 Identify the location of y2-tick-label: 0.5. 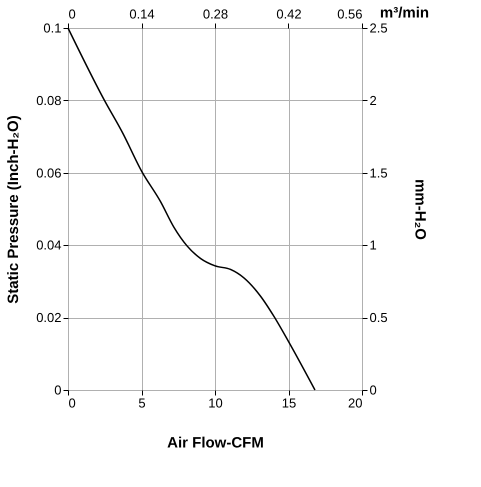
(379, 318).